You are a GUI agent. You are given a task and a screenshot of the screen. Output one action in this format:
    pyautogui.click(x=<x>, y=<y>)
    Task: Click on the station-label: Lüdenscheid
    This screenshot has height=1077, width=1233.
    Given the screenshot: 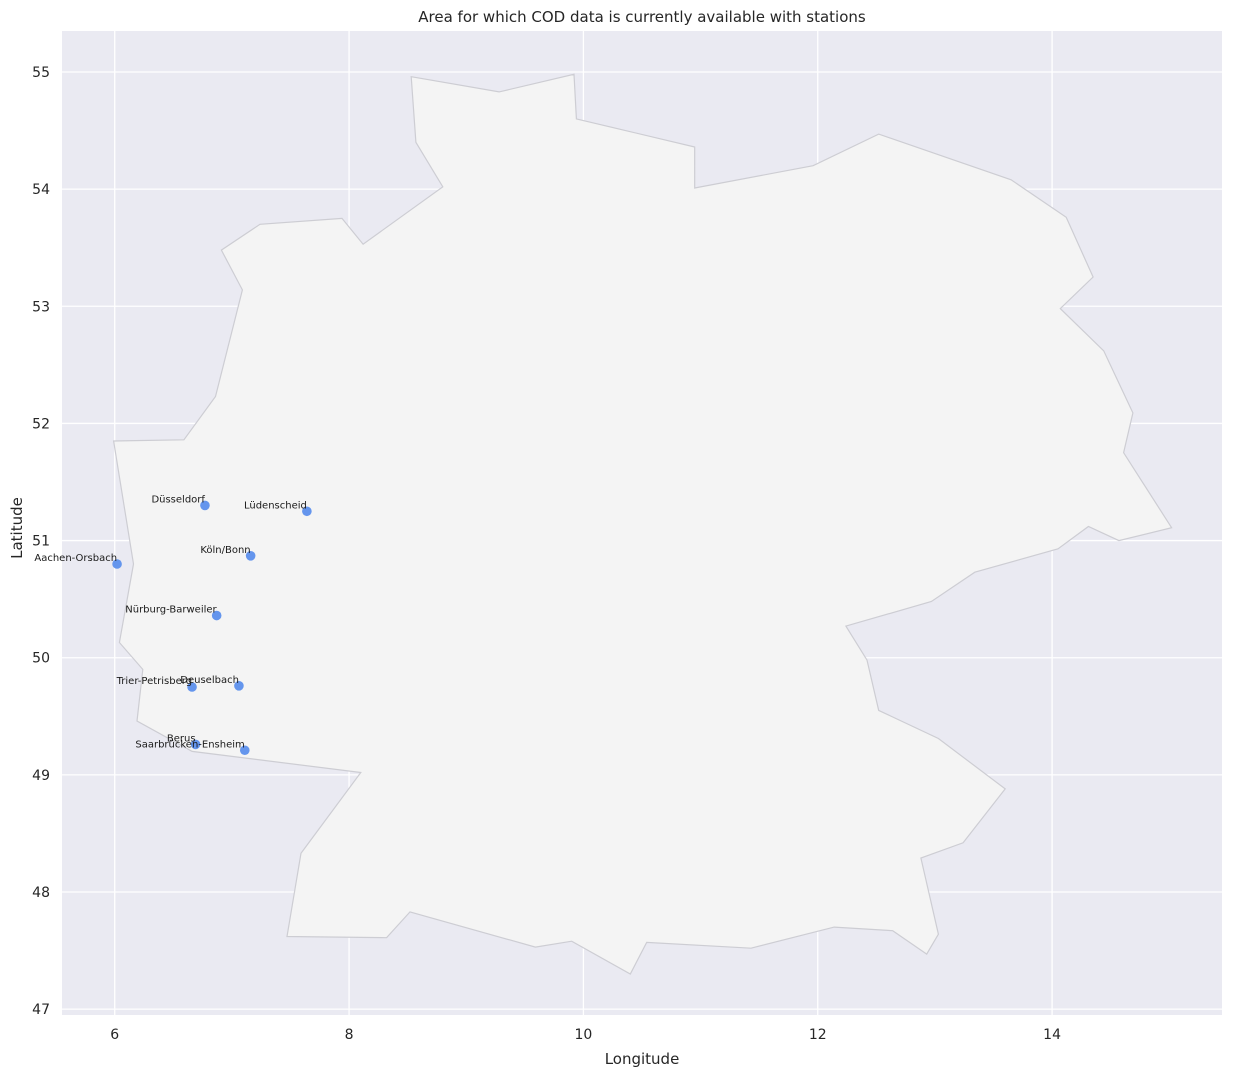 What is the action you would take?
    pyautogui.click(x=275, y=505)
    